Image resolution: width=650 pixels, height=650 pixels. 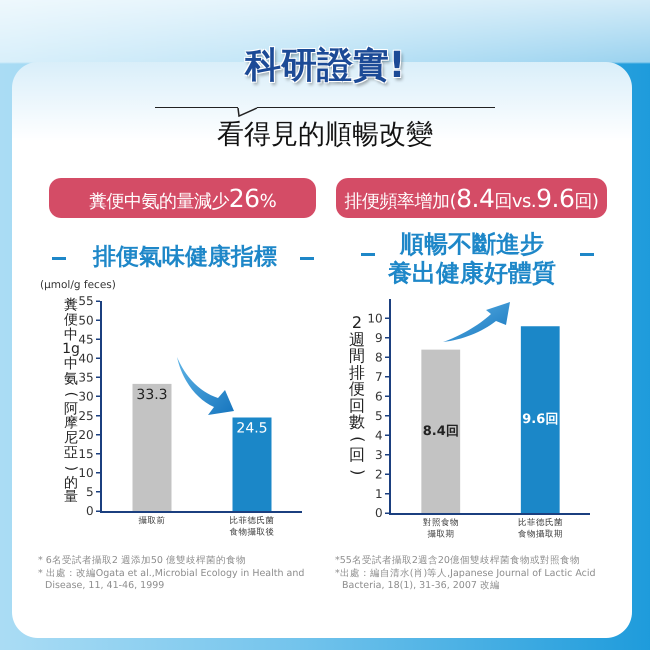 I want to click on y-tick-label: 50, so click(x=86, y=320).